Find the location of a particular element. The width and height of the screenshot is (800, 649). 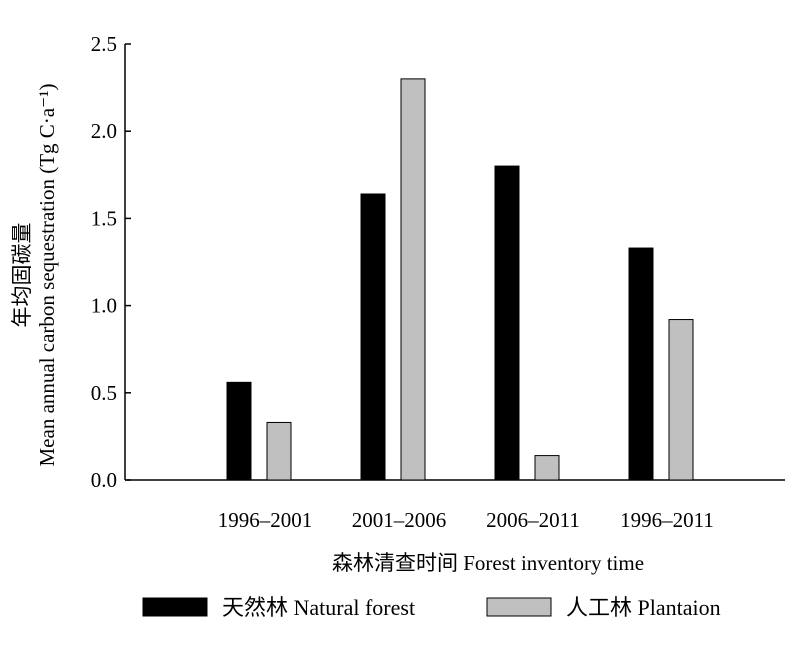

y-tick-label: 1.5 is located at coordinates (104, 218).